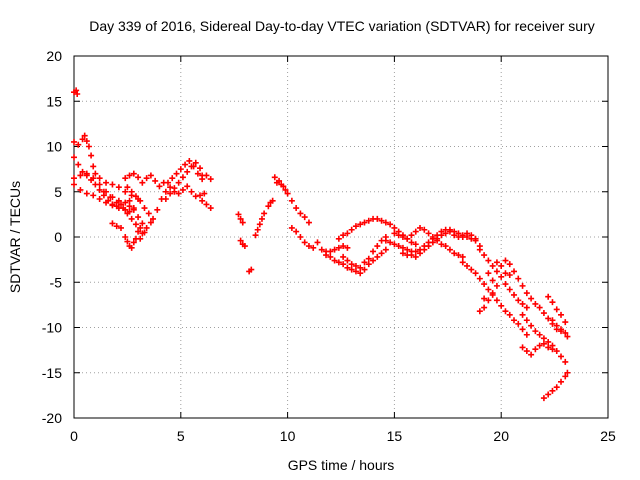  I want to click on x-tick-labels: 0 5 10 15 20 25, so click(343, 436).